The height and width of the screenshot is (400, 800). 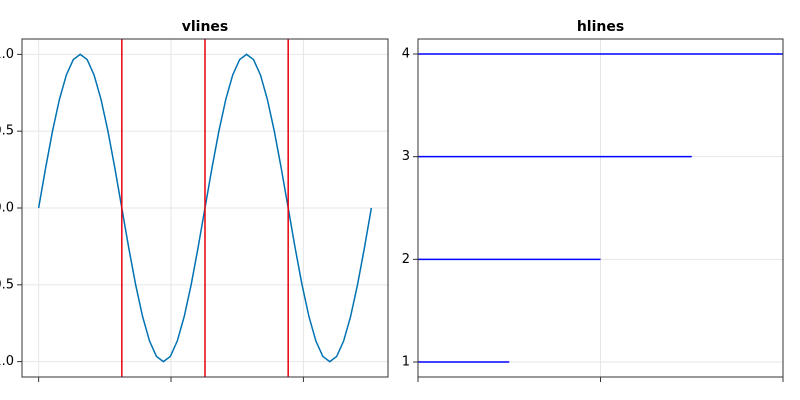 What do you see at coordinates (205, 27) in the screenshot?
I see `panel-title: vlines` at bounding box center [205, 27].